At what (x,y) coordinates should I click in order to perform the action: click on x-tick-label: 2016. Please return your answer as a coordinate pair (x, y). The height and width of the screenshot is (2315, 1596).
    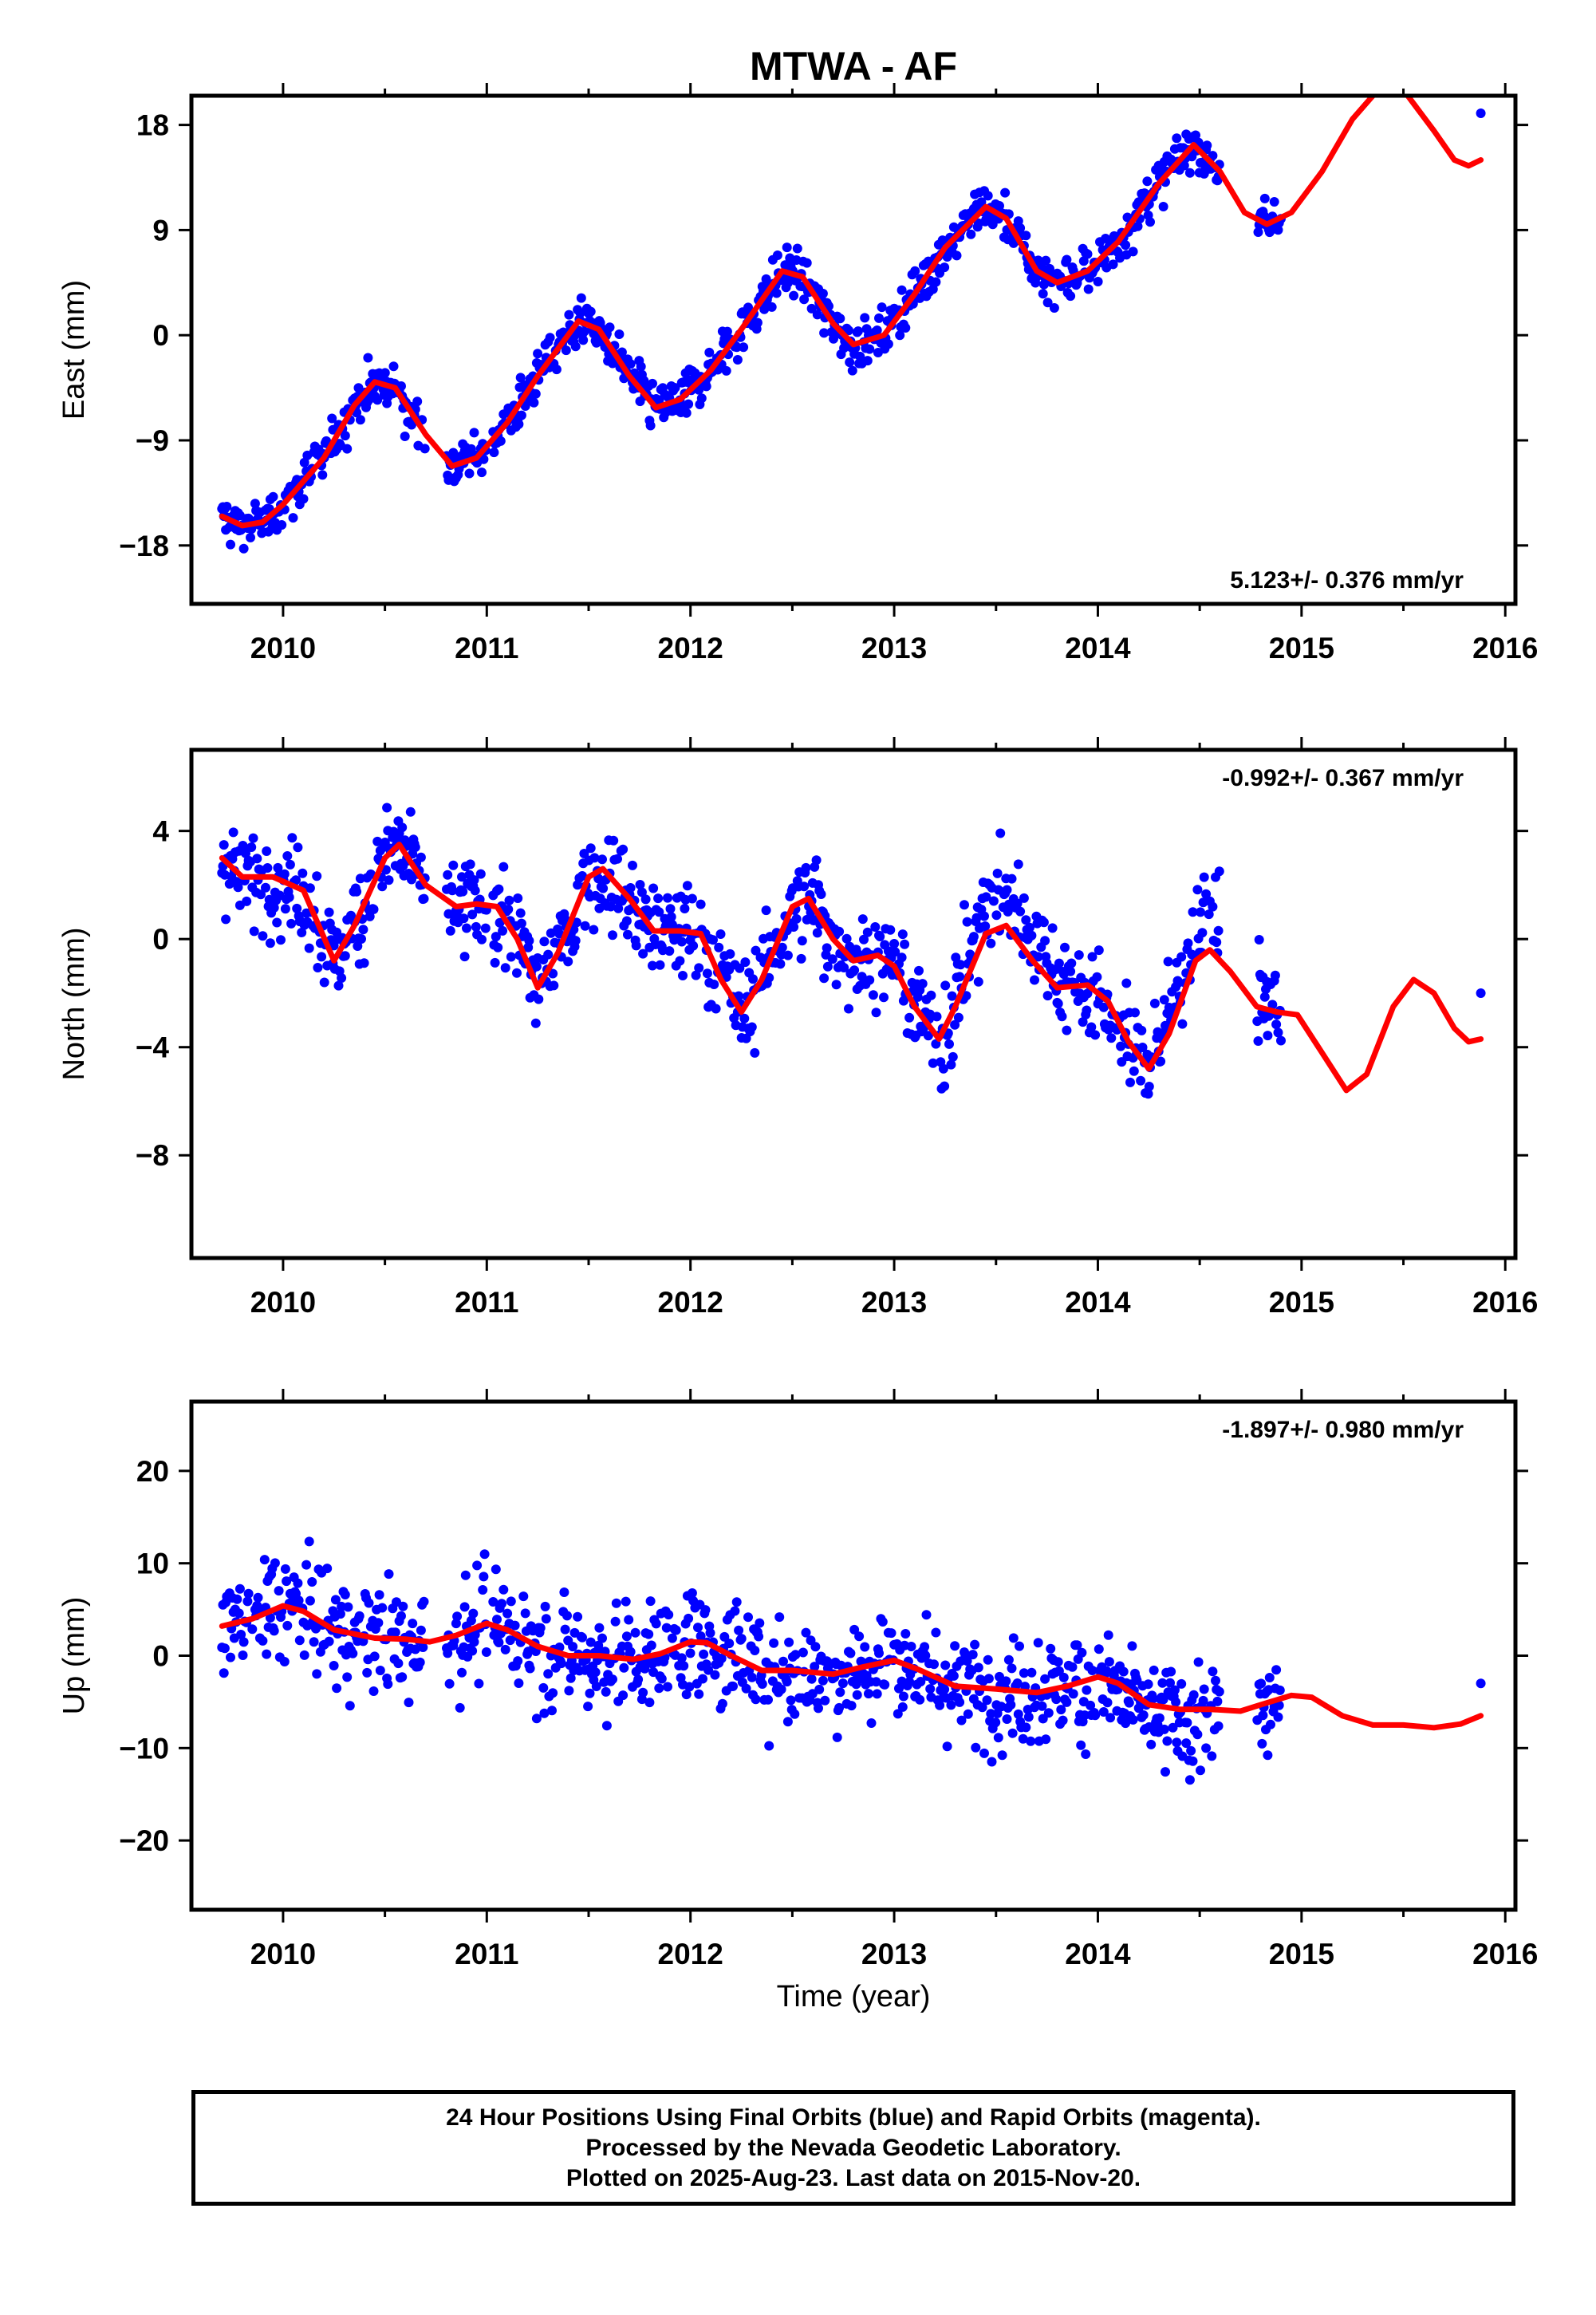
    Looking at the image, I should click on (1505, 648).